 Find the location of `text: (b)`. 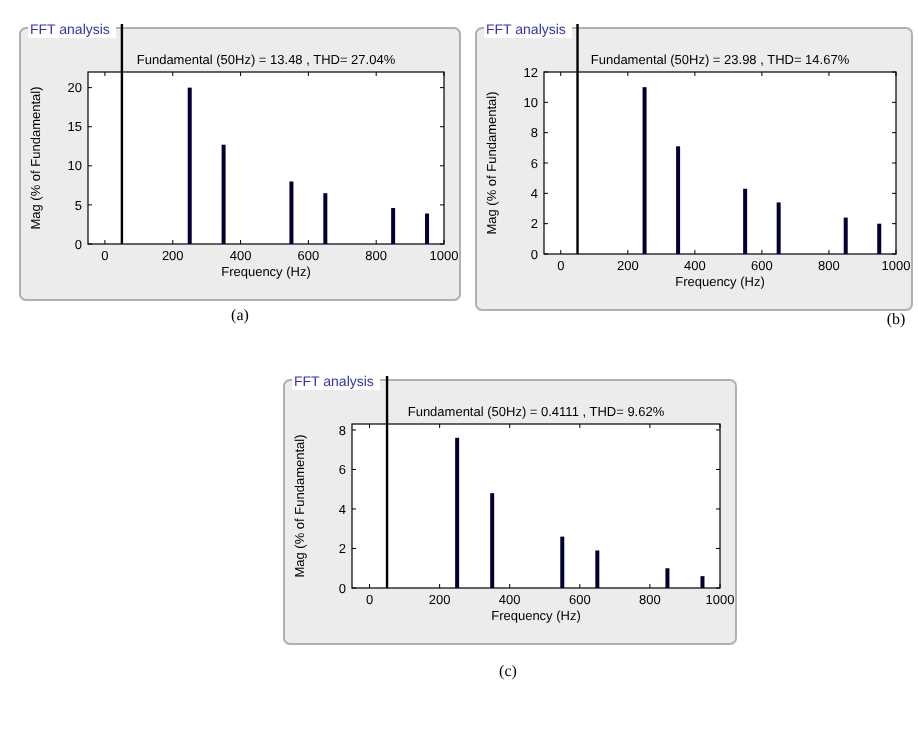

text: (b) is located at coordinates (896, 319).